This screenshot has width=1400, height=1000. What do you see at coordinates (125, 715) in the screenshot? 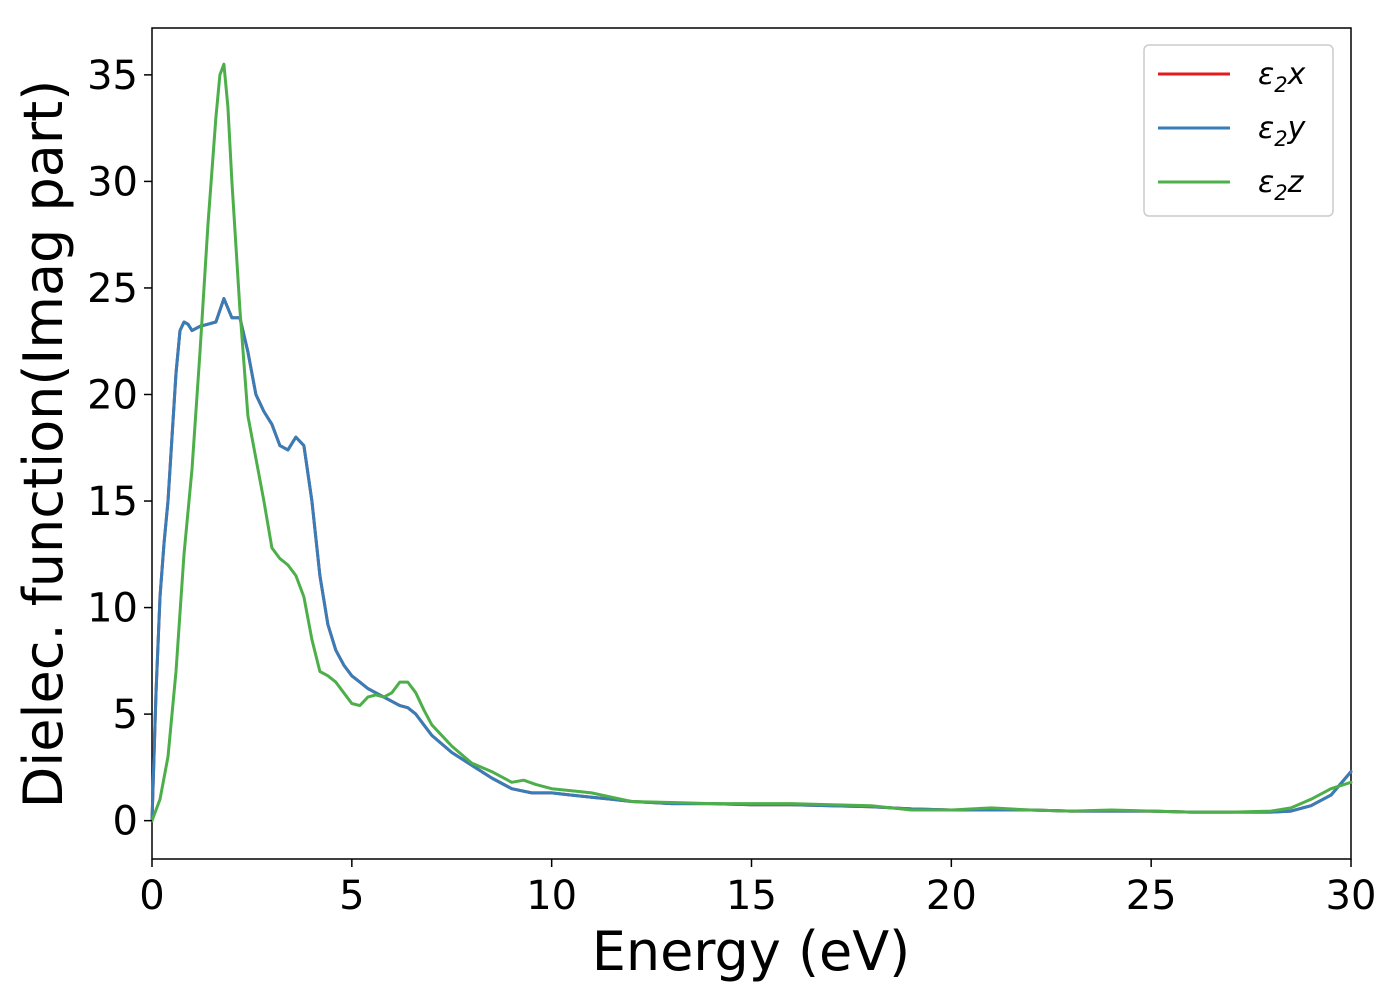
I see `y-tick-label: 5` at bounding box center [125, 715].